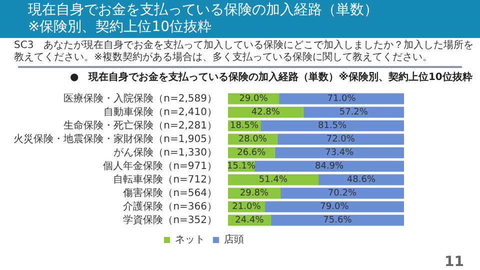 The height and width of the screenshot is (270, 480). I want to click on data-label: 51.4%, so click(273, 180).